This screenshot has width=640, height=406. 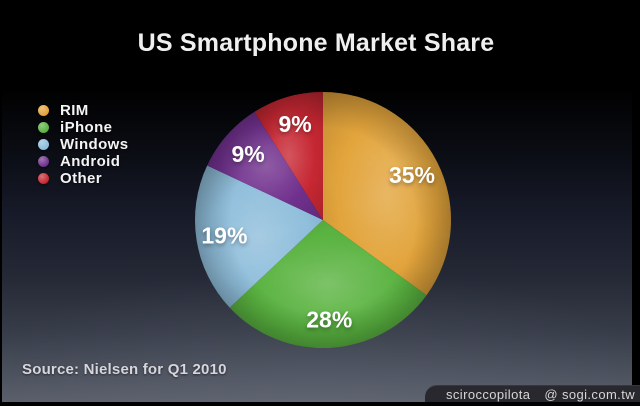 I want to click on legend-item-android: Android, so click(x=83, y=161).